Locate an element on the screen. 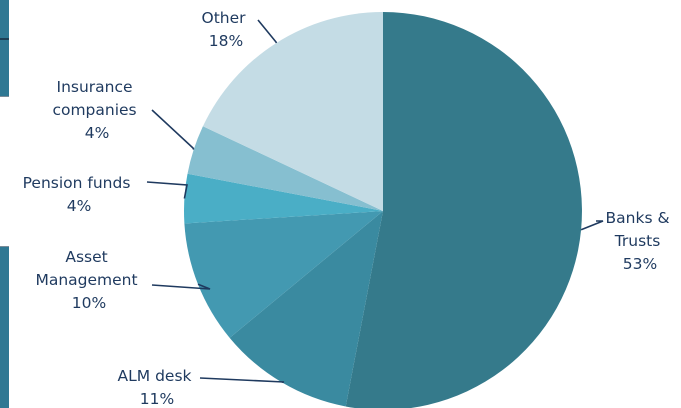 This screenshot has width=681, height=408. pie-slice-alm-desk is located at coordinates (306, 309).